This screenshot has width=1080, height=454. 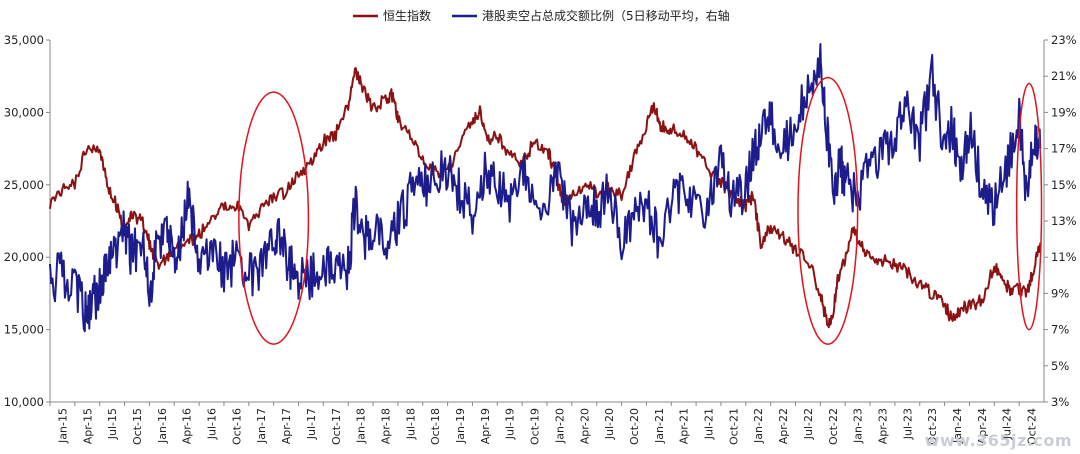 I want to click on right-tick-label: 9%, so click(x=1060, y=293).